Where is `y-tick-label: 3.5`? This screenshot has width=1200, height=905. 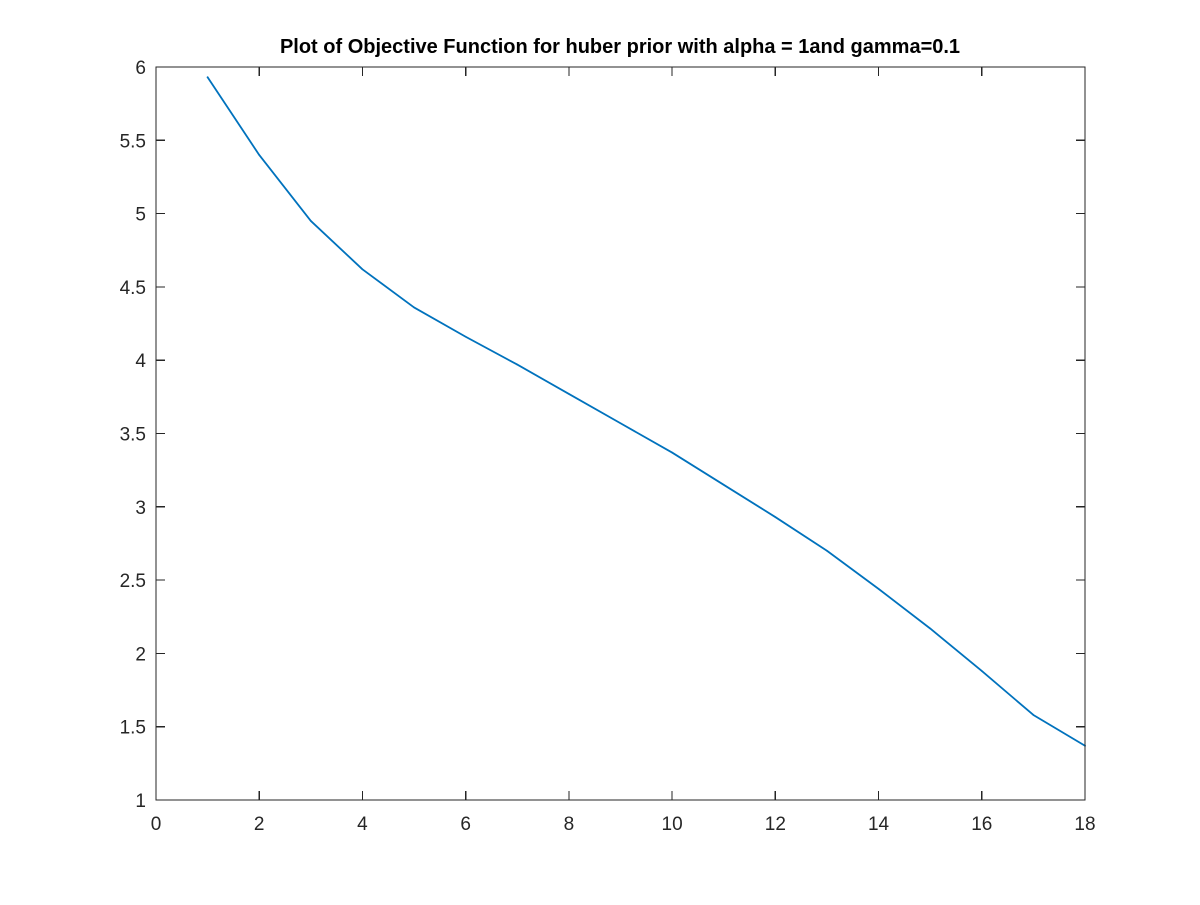
y-tick-label: 3.5 is located at coordinates (133, 435).